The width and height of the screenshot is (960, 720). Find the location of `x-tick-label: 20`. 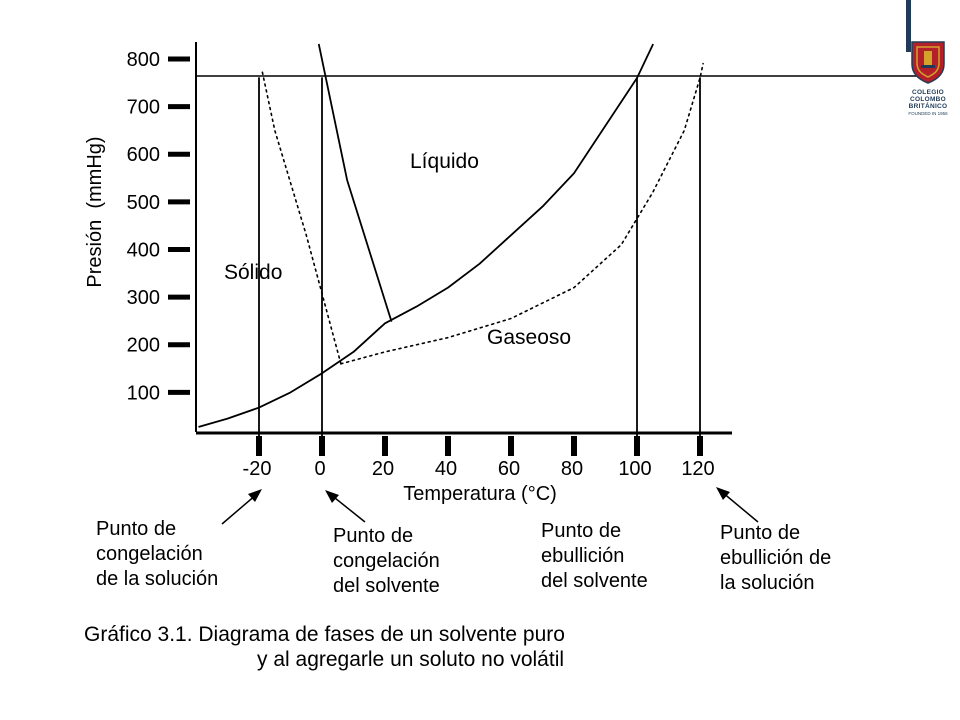

x-tick-label: 20 is located at coordinates (383, 469).